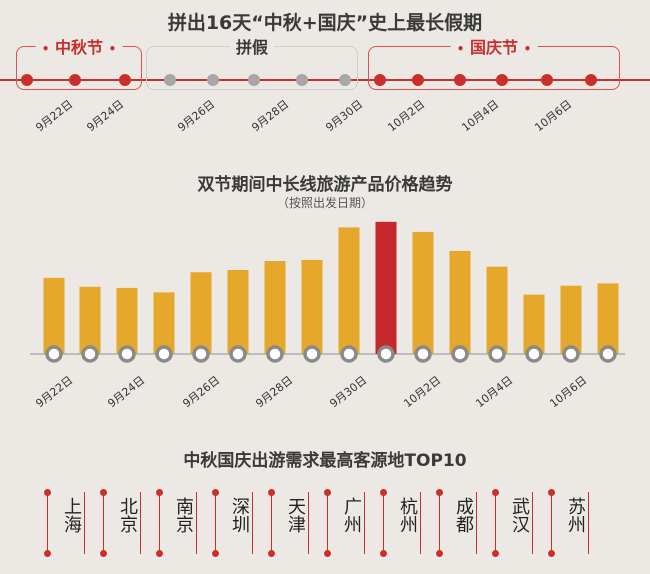  What do you see at coordinates (325, 461) in the screenshot?
I see `cities-title: 中秋国庆出游需求最高客源地TOP10` at bounding box center [325, 461].